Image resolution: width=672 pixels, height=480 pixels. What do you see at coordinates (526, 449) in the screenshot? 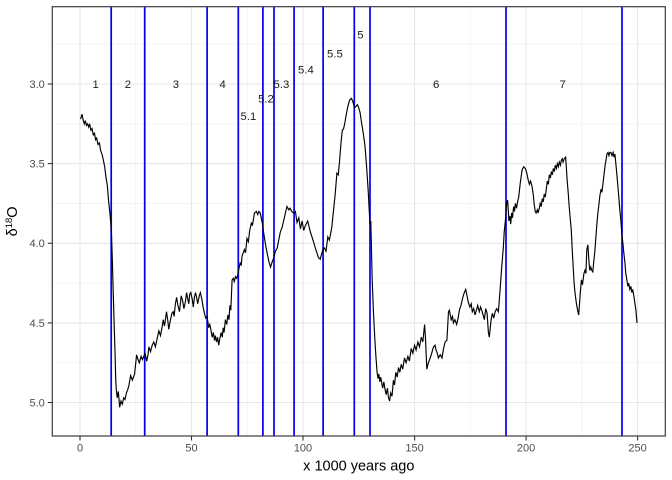
I see `x-tick-label-200: 200` at bounding box center [526, 449].